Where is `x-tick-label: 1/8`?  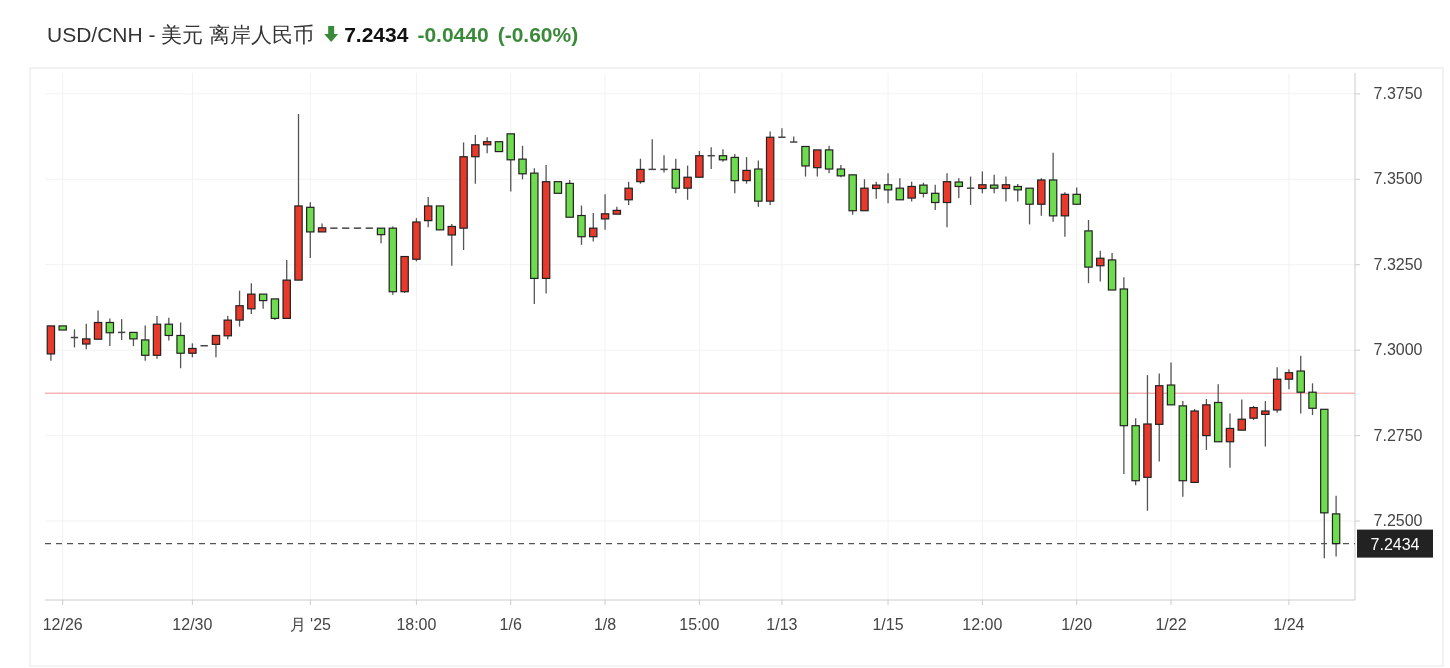 x-tick-label: 1/8 is located at coordinates (605, 624).